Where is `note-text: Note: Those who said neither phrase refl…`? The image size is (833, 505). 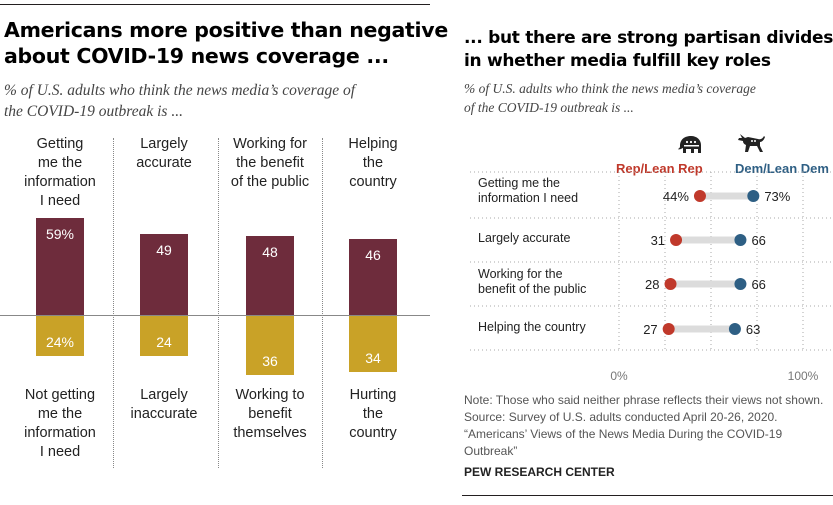
note-text: Note: Those who said neither phrase refl… is located at coordinates (644, 400).